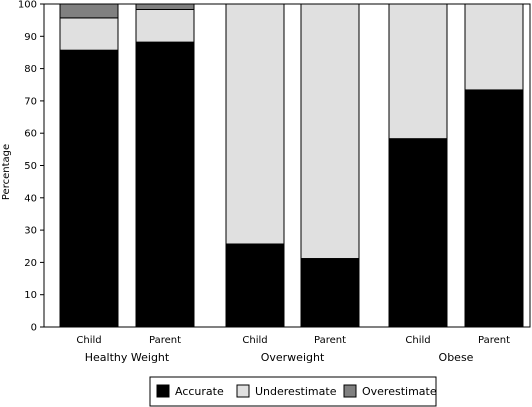 The width and height of the screenshot is (532, 407). I want to click on y-tick-label: 0, so click(34, 328).